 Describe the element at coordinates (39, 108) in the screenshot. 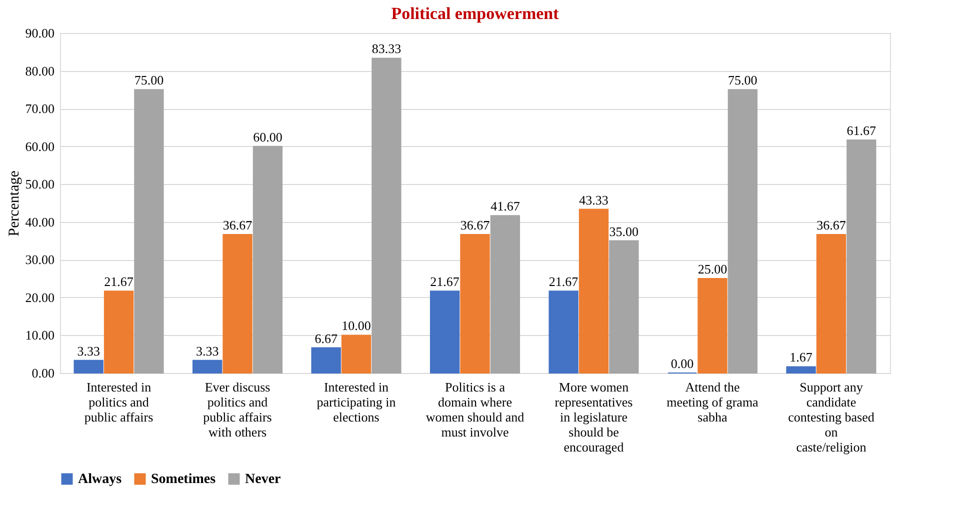

I see `y-tick-label: 70.00` at that location.